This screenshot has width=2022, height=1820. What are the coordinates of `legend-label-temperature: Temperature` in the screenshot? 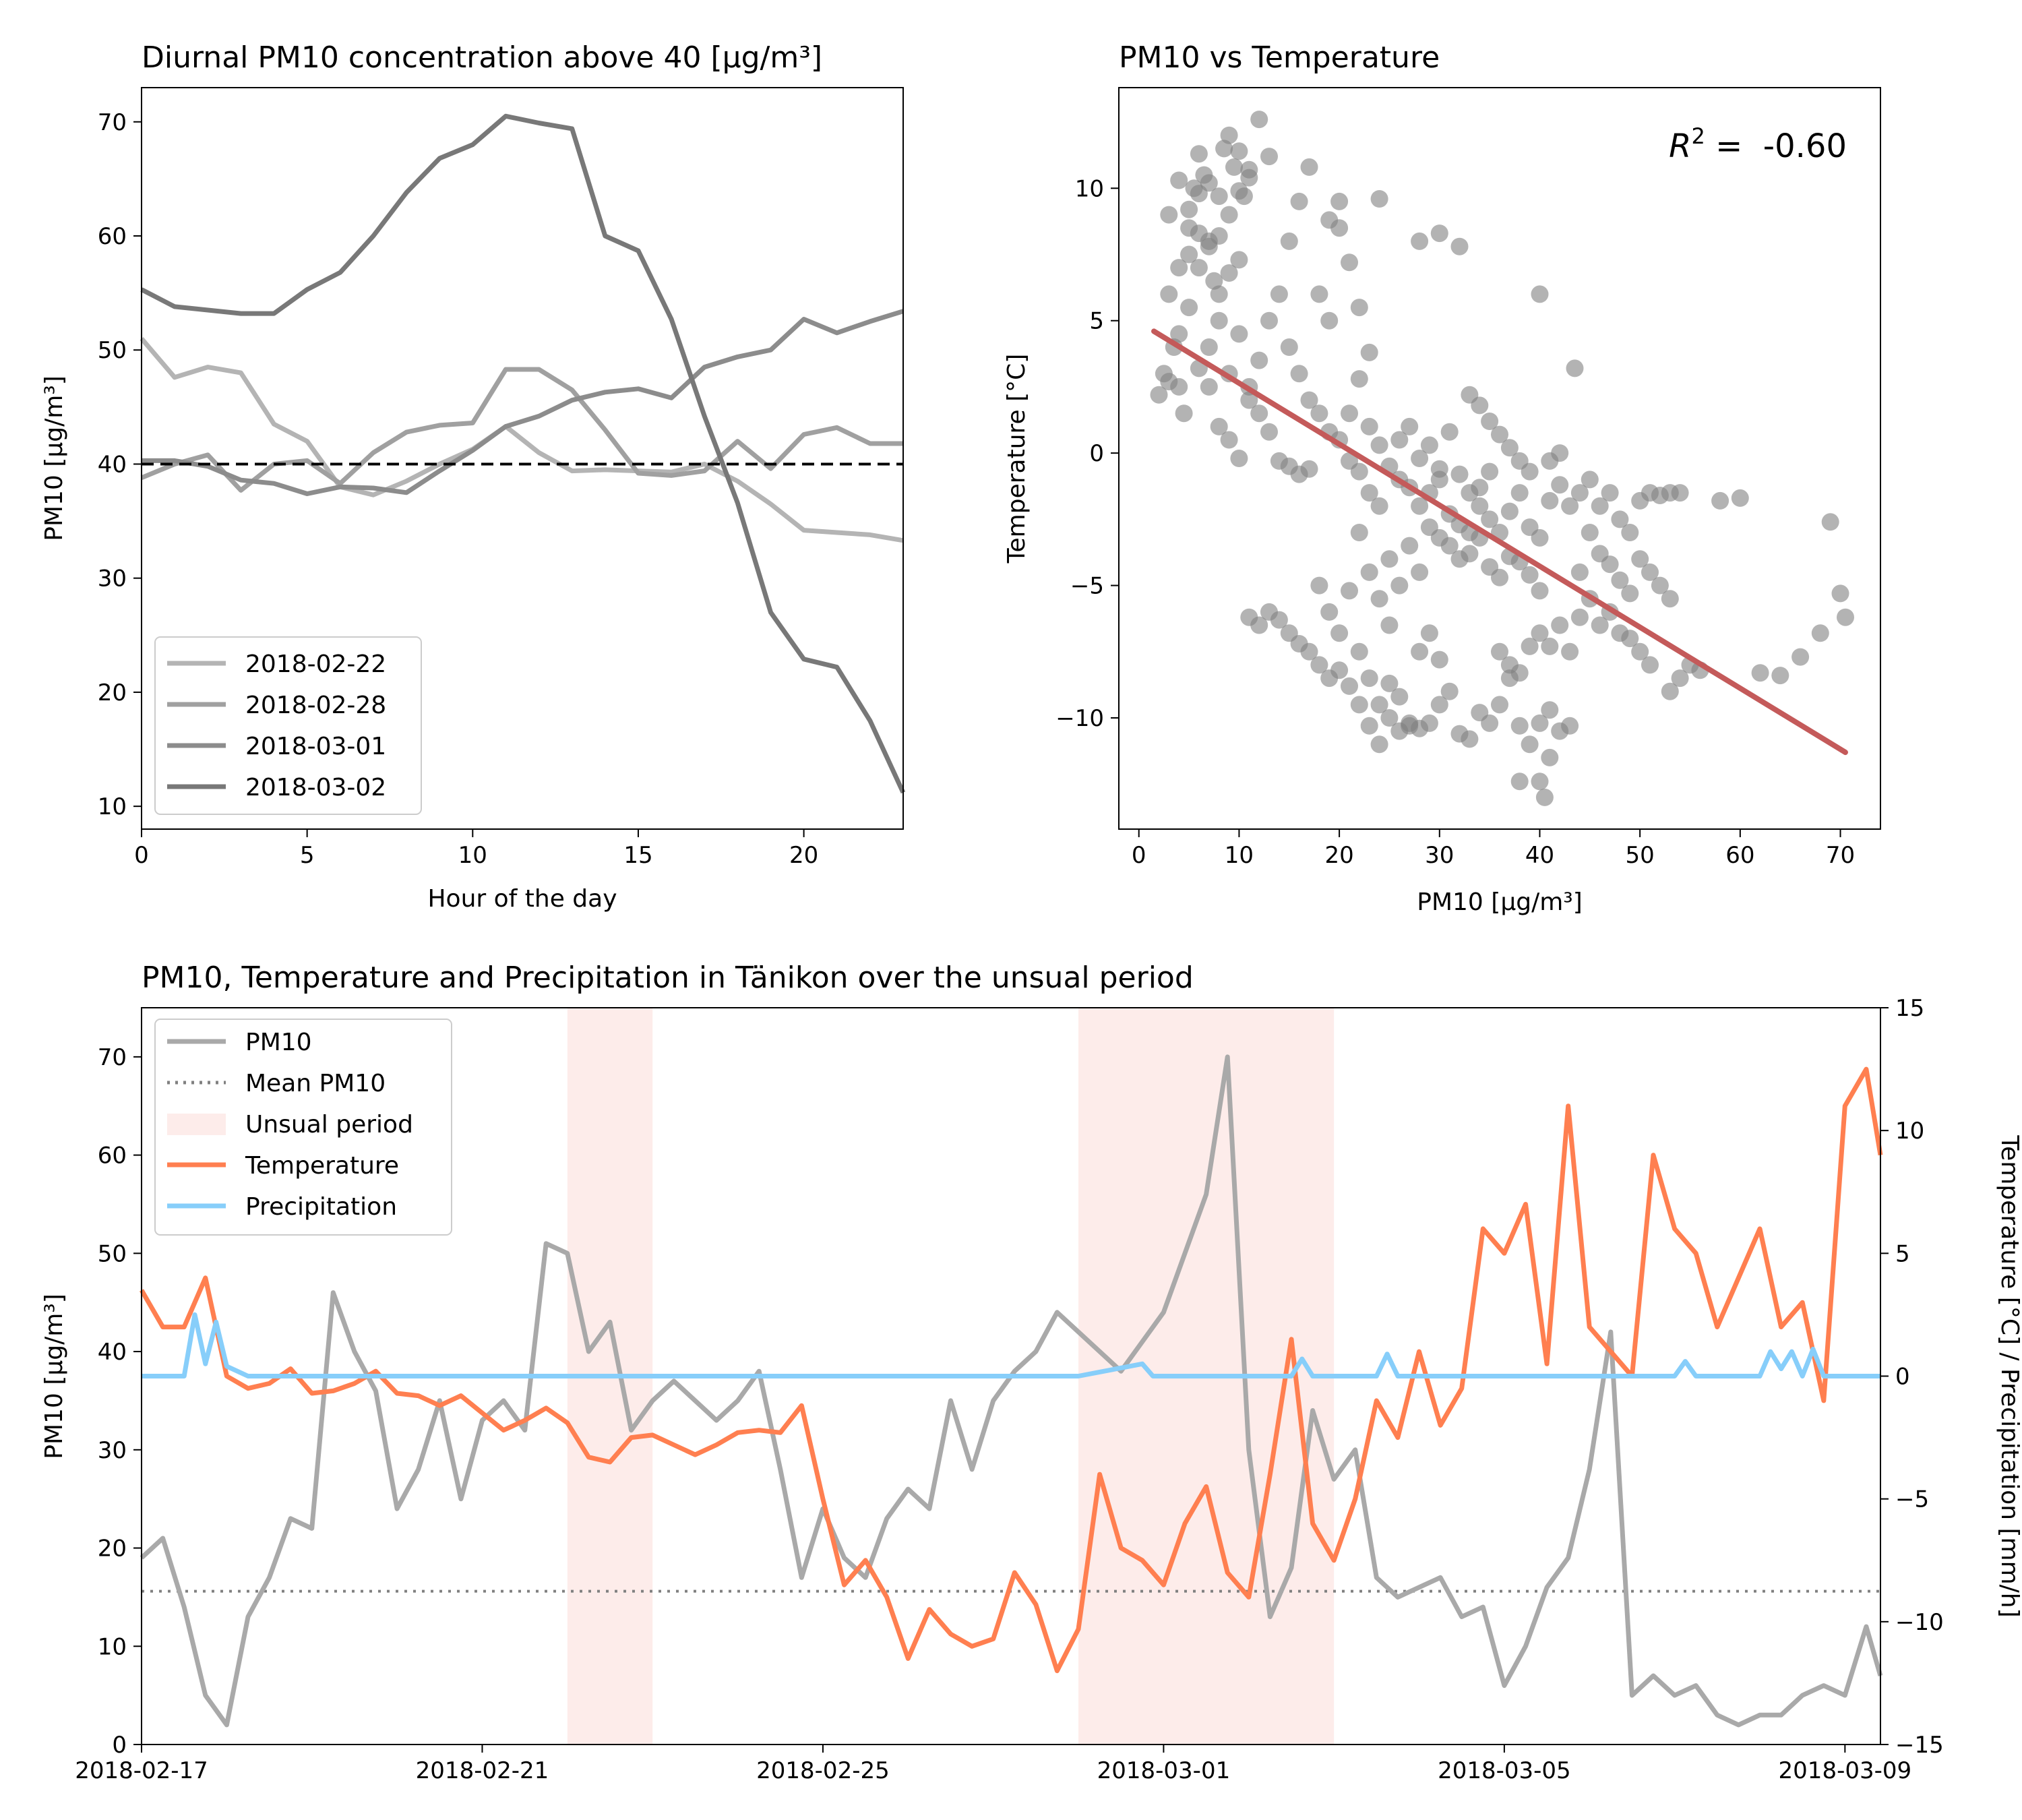 It's located at (322, 1166).